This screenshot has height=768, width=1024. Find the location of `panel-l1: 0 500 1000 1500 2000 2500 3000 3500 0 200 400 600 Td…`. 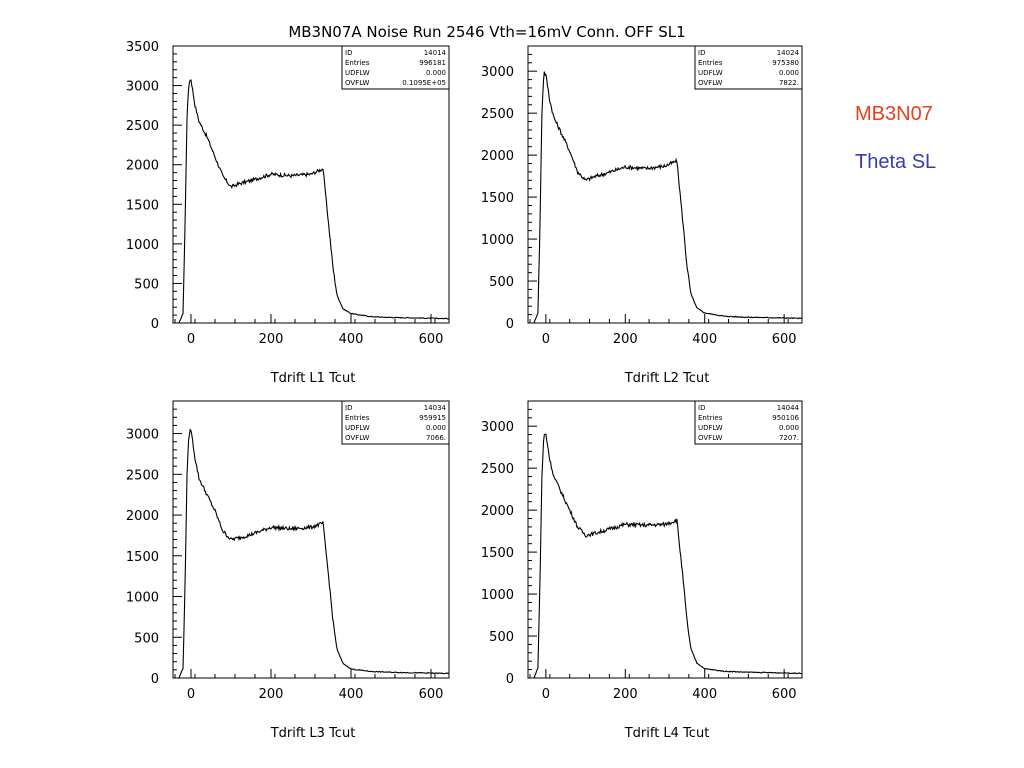

panel-l1: 0 500 1000 1500 2000 2500 3000 3500 0 200 400 600 Td… is located at coordinates (288, 213).